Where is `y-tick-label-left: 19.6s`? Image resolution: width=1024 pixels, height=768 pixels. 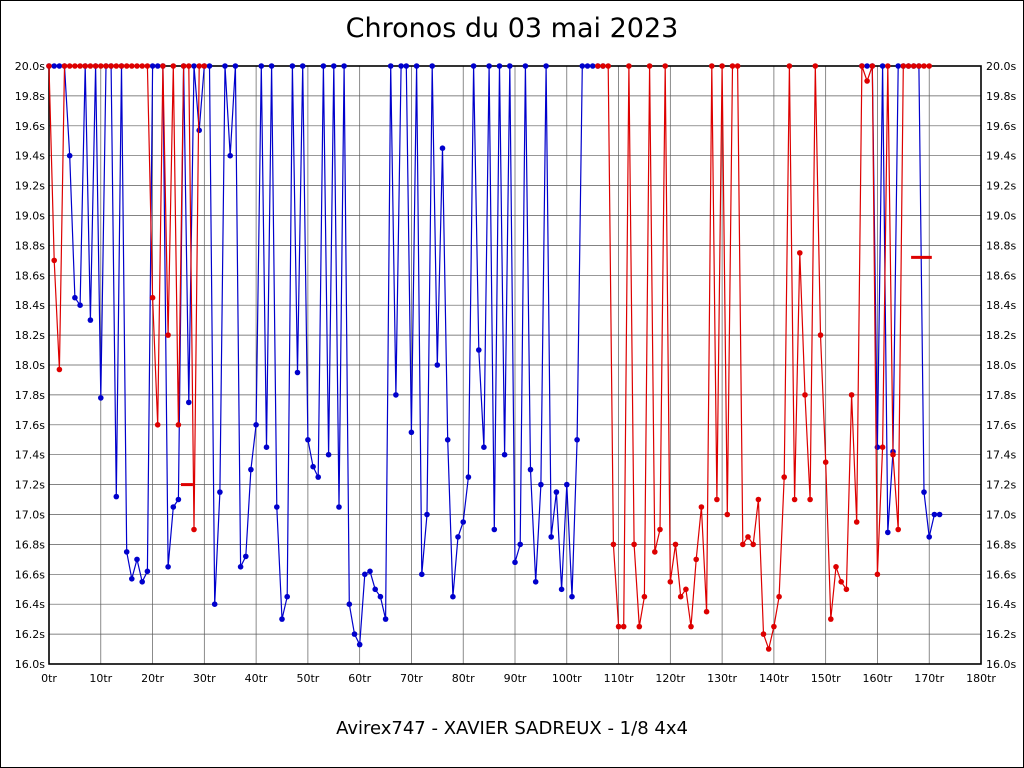 y-tick-label-left: 19.6s is located at coordinates (30, 126).